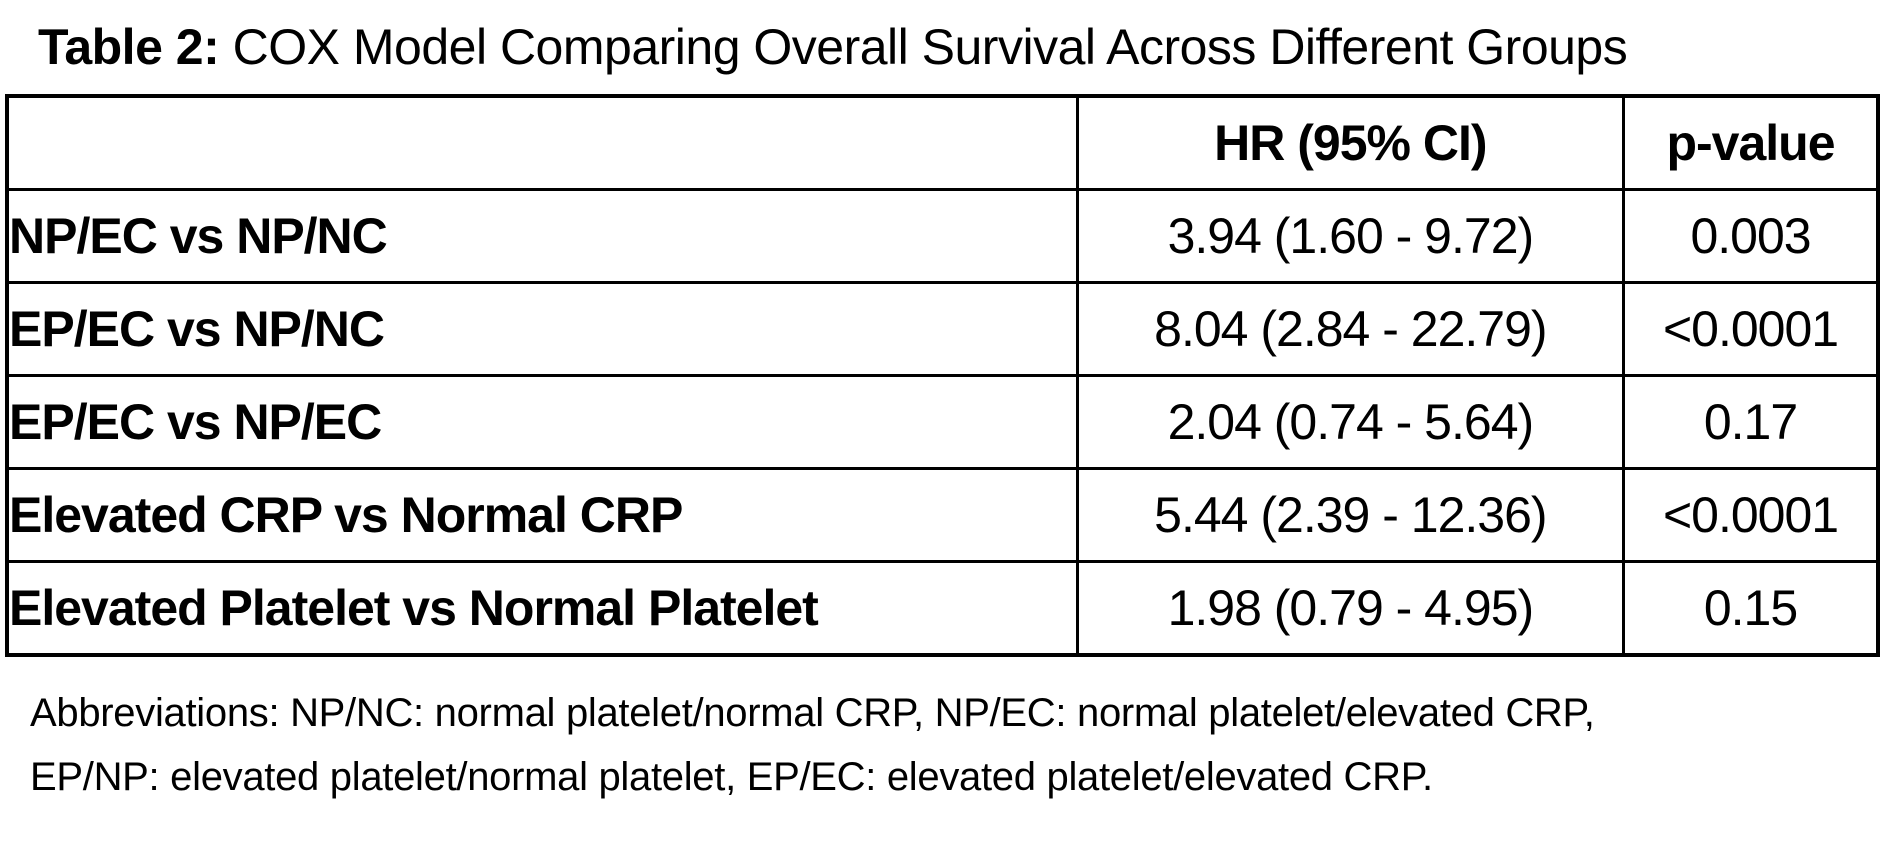 This screenshot has height=852, width=1885. Describe the element at coordinates (1350, 422) in the screenshot. I see `hr-ci-cell: 2.04 (0.74 - 5.64)` at that location.